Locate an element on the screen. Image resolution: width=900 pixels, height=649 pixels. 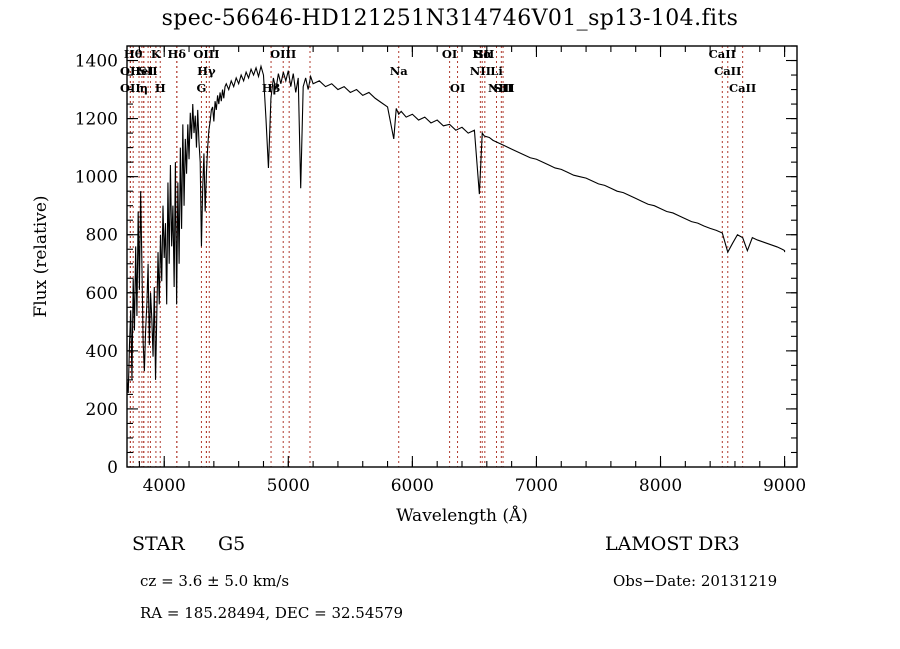
xtick-label: 9000 is located at coordinates (784, 486).